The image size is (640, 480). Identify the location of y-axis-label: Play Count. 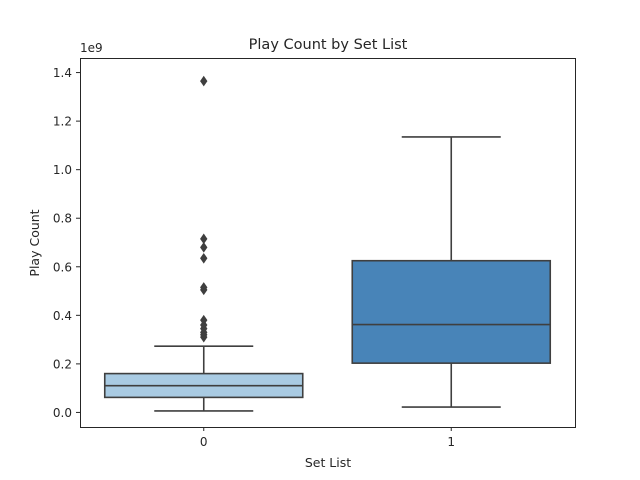
(34, 242).